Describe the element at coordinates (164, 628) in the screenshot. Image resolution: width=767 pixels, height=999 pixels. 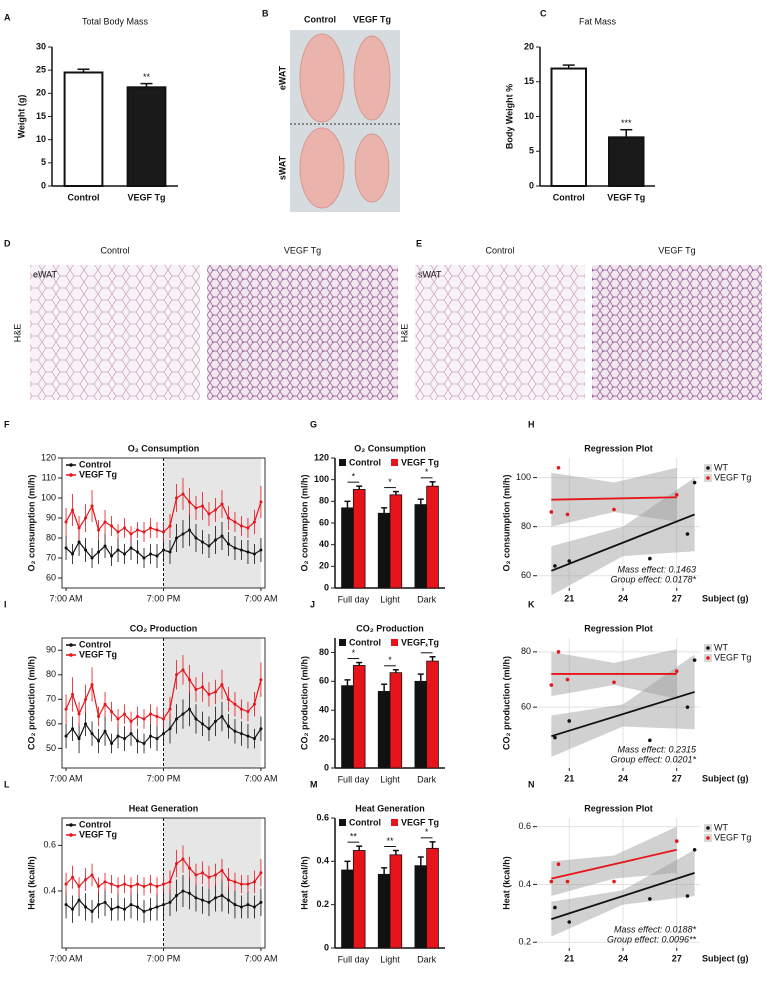
I see `chart-title: CO₂ Production` at that location.